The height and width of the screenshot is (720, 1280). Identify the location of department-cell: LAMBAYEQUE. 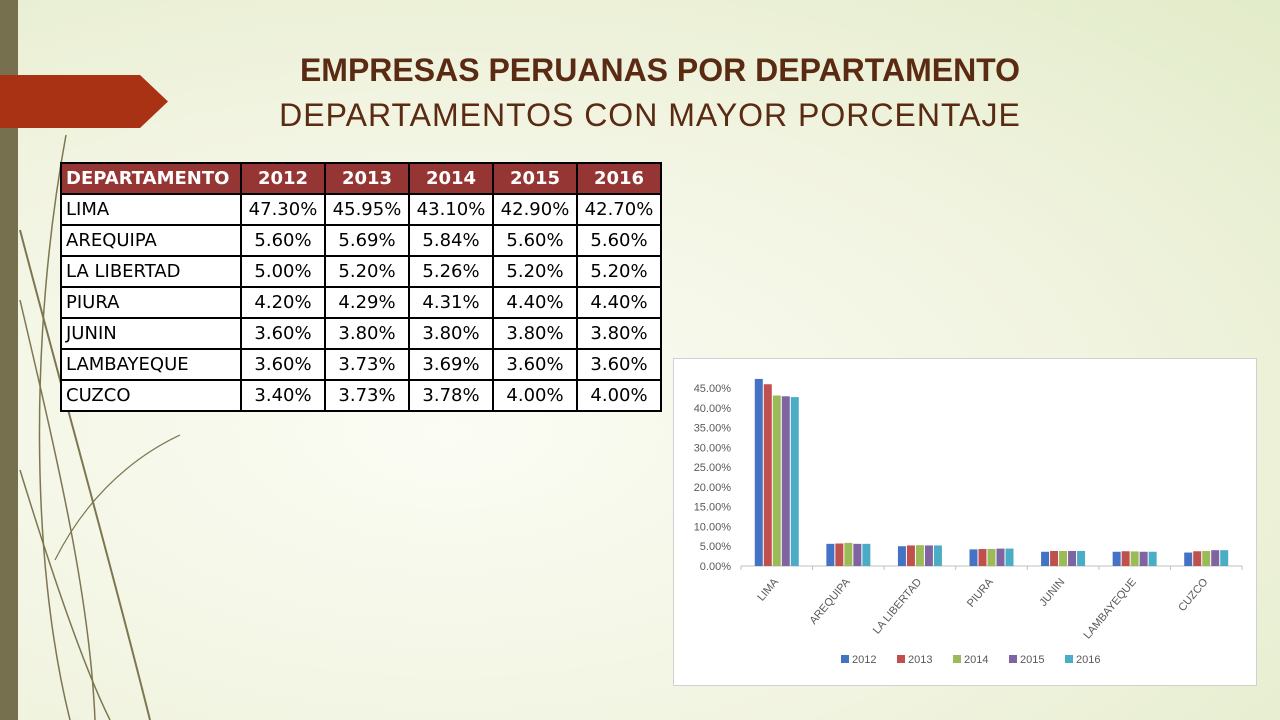
(151, 364).